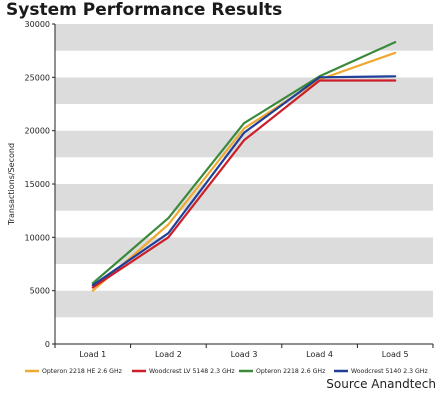  Describe the element at coordinates (395, 354) in the screenshot. I see `x-tick-label: Load 5` at that location.